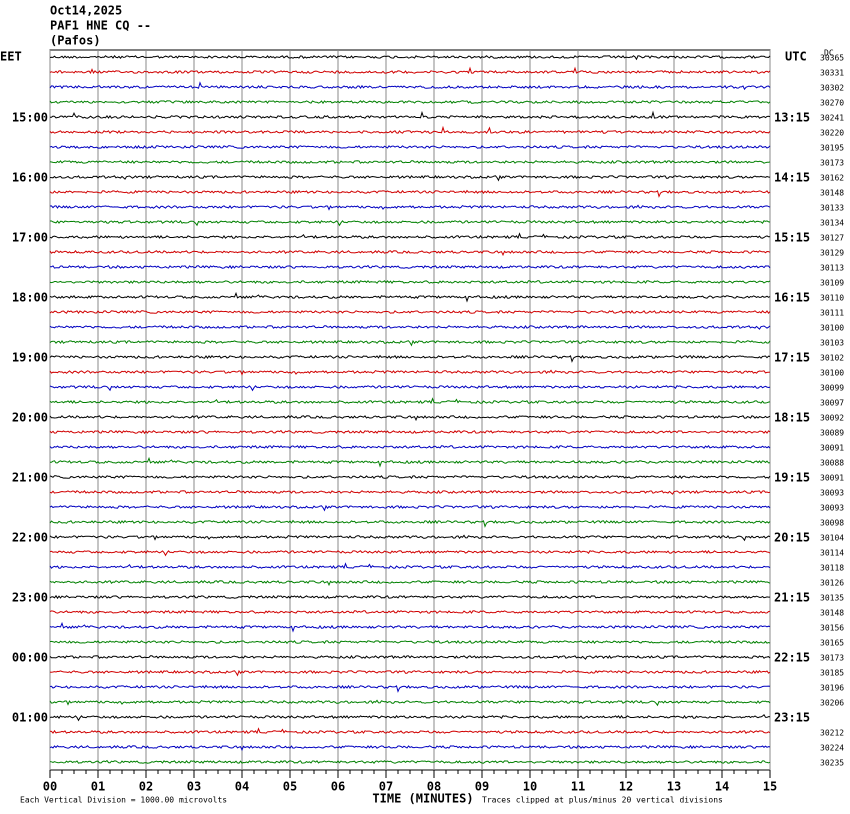 Image resolution: width=850 pixels, height=814 pixels. What do you see at coordinates (792, 178) in the screenshot?
I see `right-time-label: 14:15` at bounding box center [792, 178].